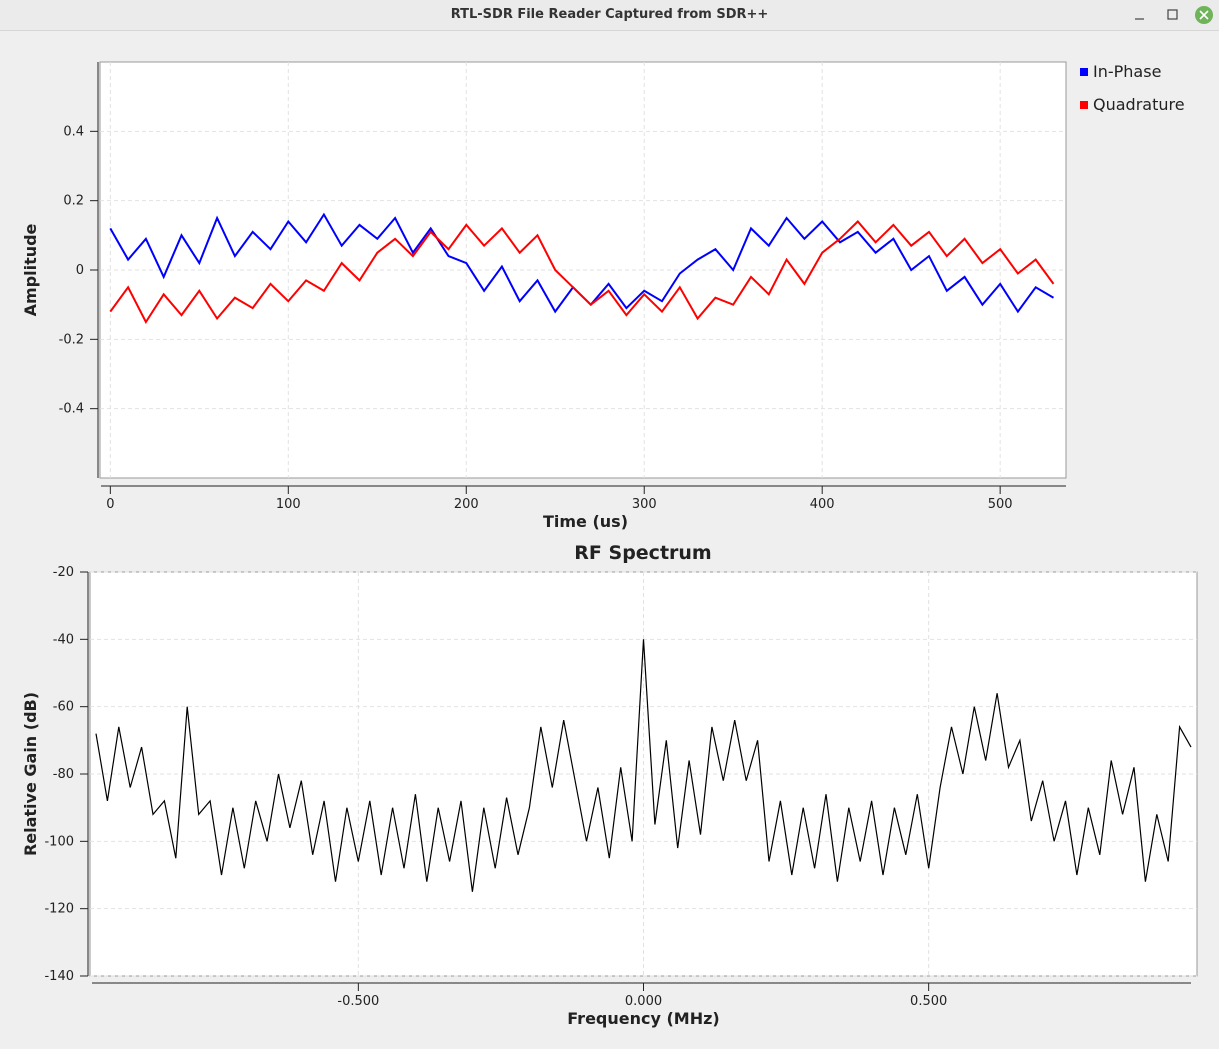  I want to click on y-tick-label: 0, so click(80, 270).